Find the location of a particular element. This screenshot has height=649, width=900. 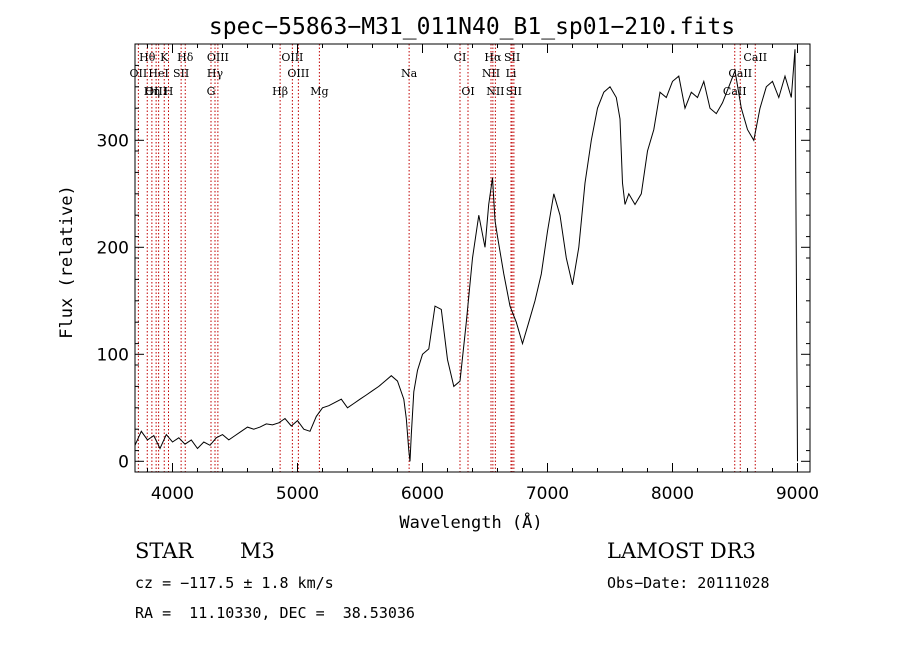

x-tick-label: 8000 is located at coordinates (672, 494).